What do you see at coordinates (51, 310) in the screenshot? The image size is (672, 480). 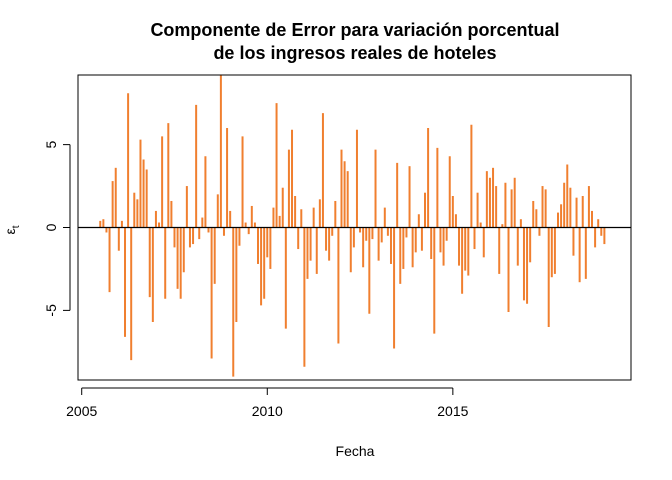 I see `y-tick-label: -5` at bounding box center [51, 310].